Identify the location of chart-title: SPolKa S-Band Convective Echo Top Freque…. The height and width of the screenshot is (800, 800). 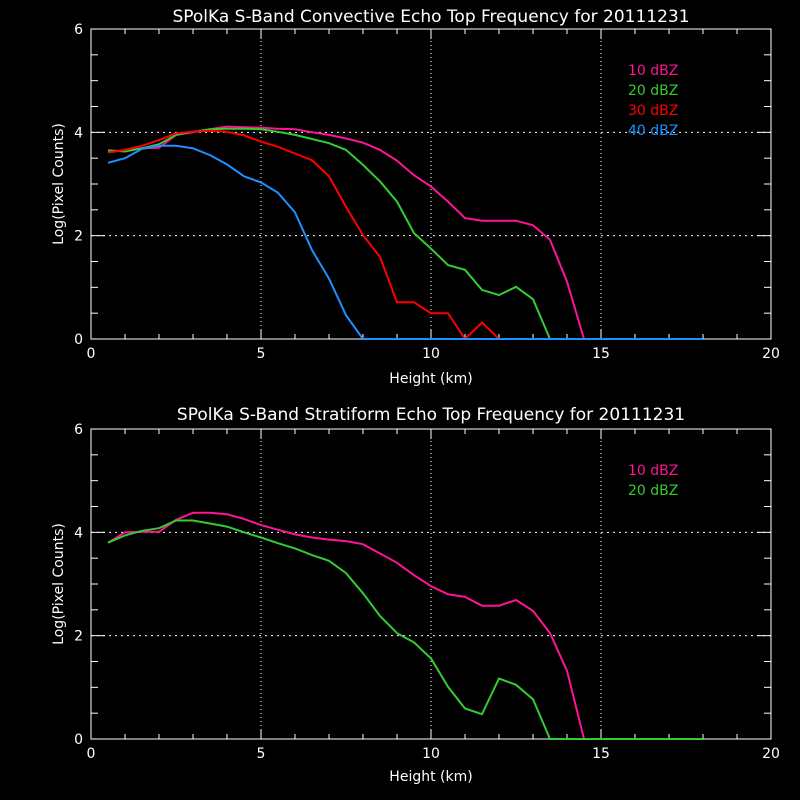
(430, 17).